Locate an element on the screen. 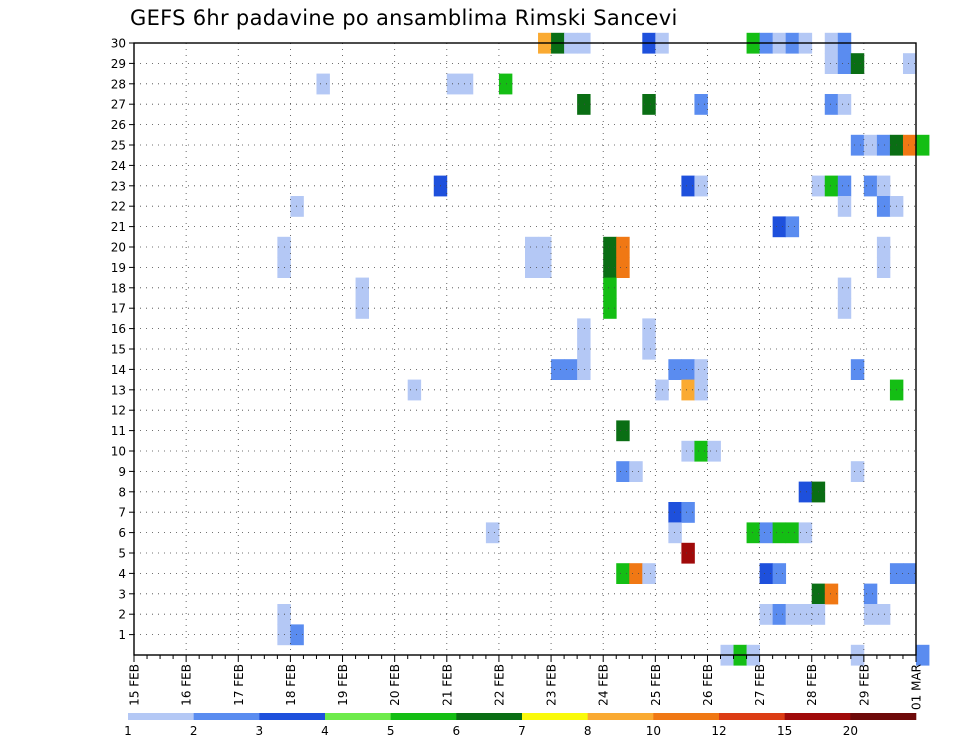 This screenshot has height=742, width=960. x-tick-label: 26 FEB is located at coordinates (708, 685).